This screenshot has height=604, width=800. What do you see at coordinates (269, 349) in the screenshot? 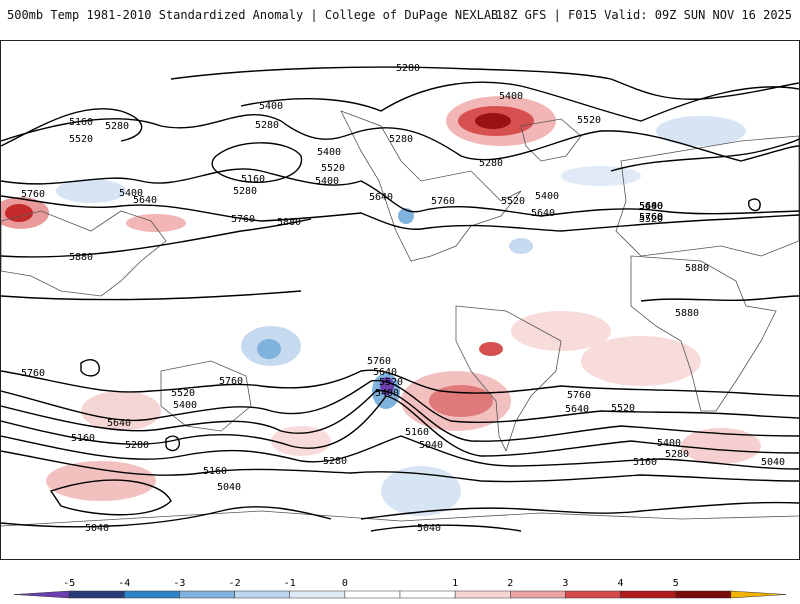
I see `cold-anomaly-strong` at bounding box center [269, 349].